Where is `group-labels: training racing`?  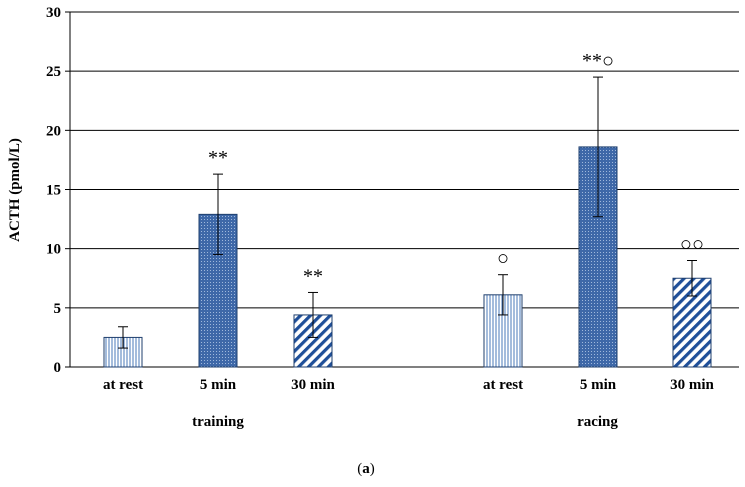
group-labels: training racing is located at coordinates (405, 422).